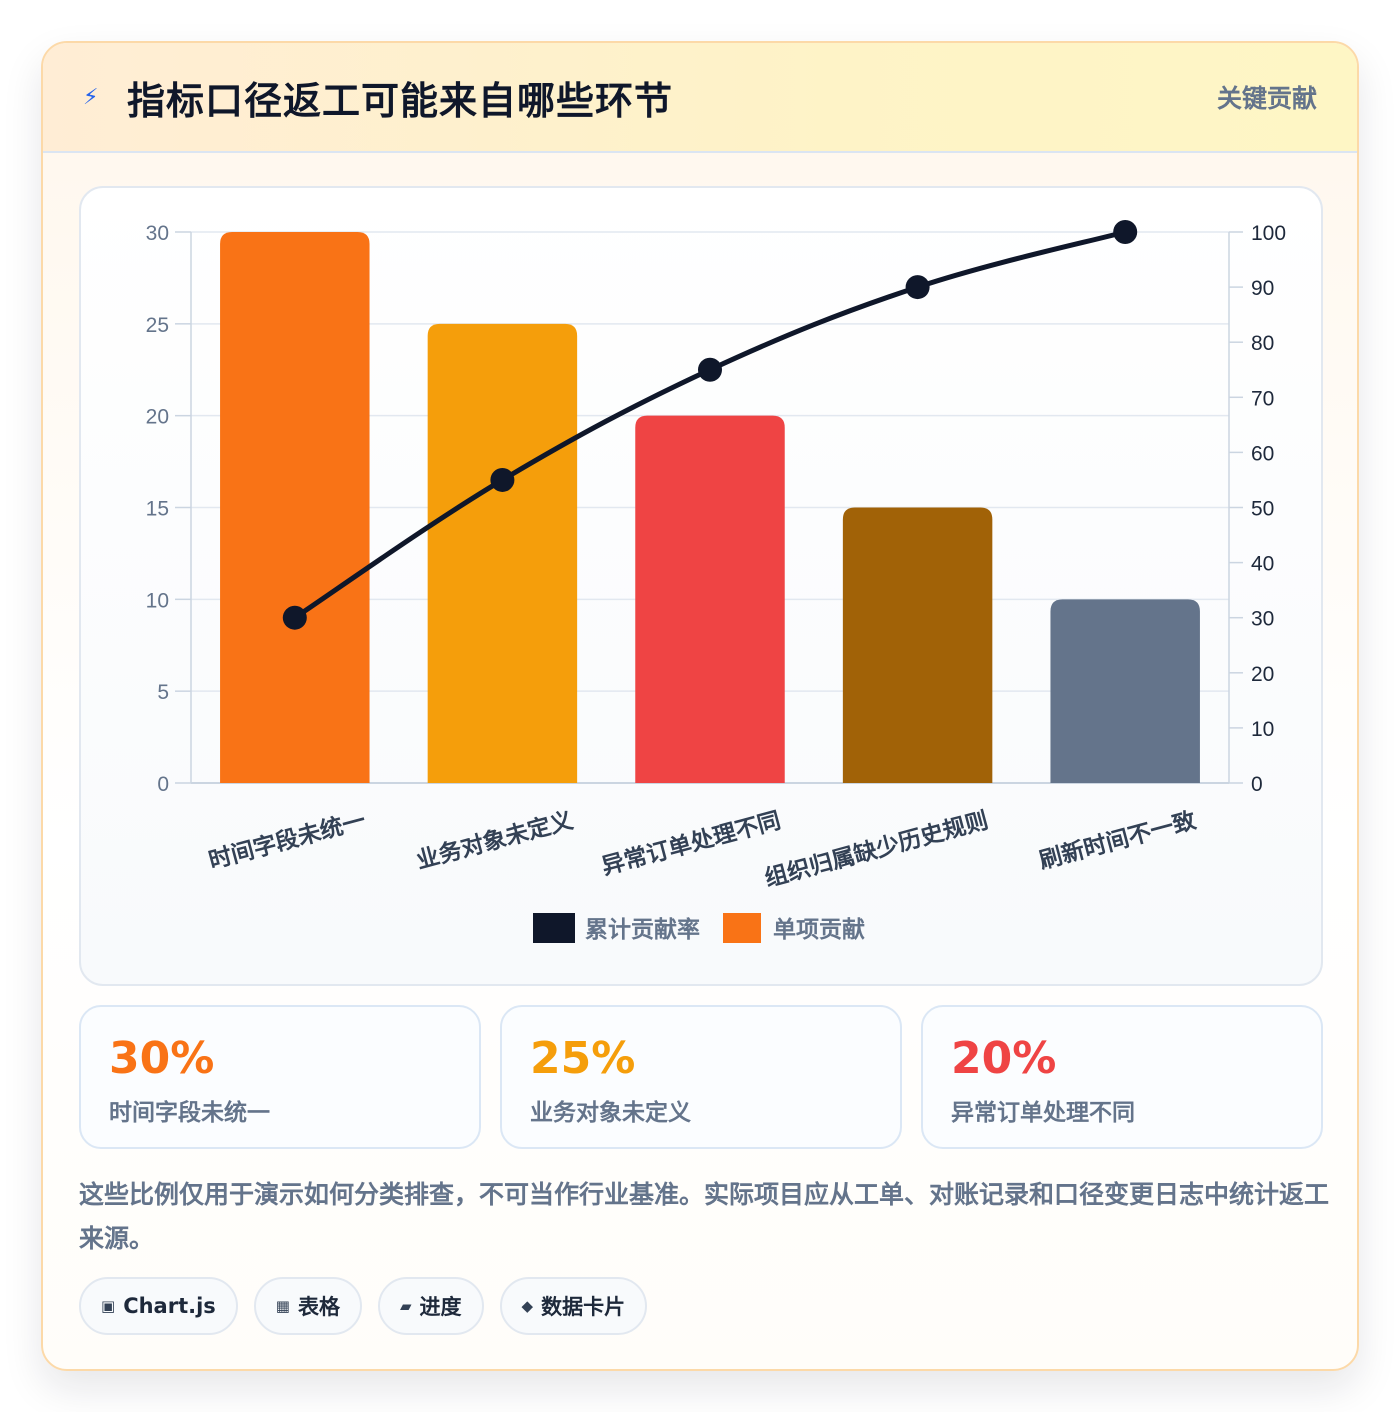 The width and height of the screenshot is (1400, 1412). Describe the element at coordinates (163, 692) in the screenshot. I see `y-left-tick-label: 5` at that location.